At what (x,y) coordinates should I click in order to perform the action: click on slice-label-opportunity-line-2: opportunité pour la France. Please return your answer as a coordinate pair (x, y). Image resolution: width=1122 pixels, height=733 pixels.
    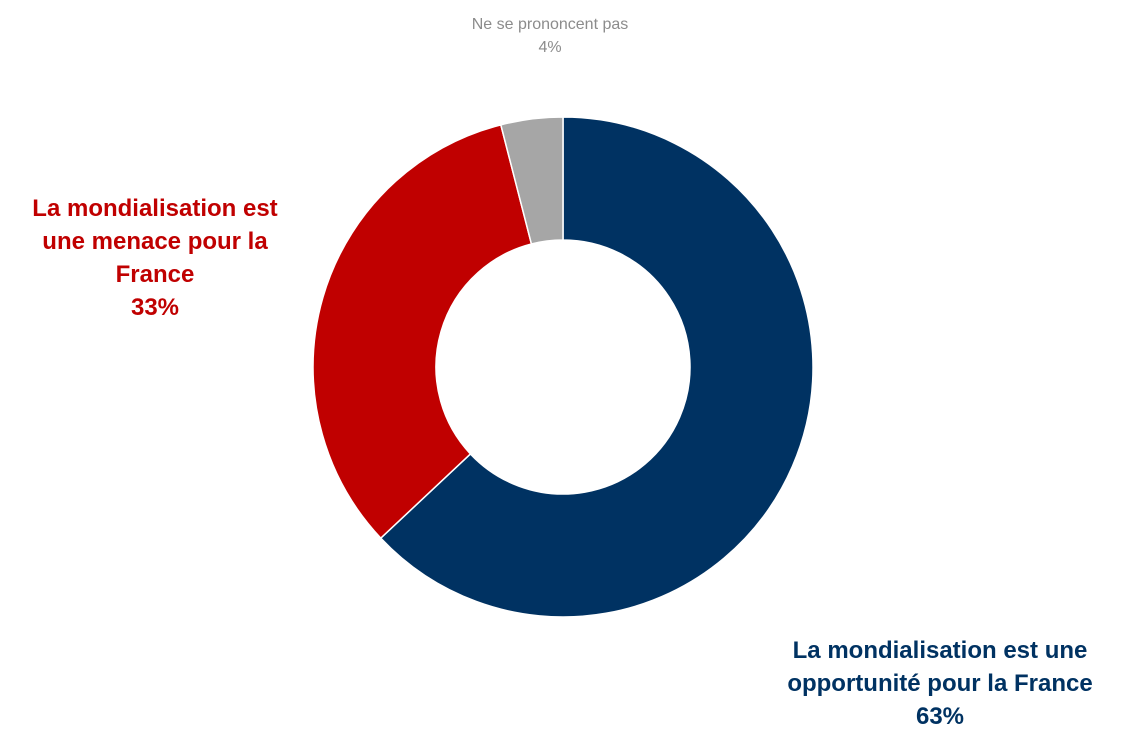
    Looking at the image, I should click on (940, 684).